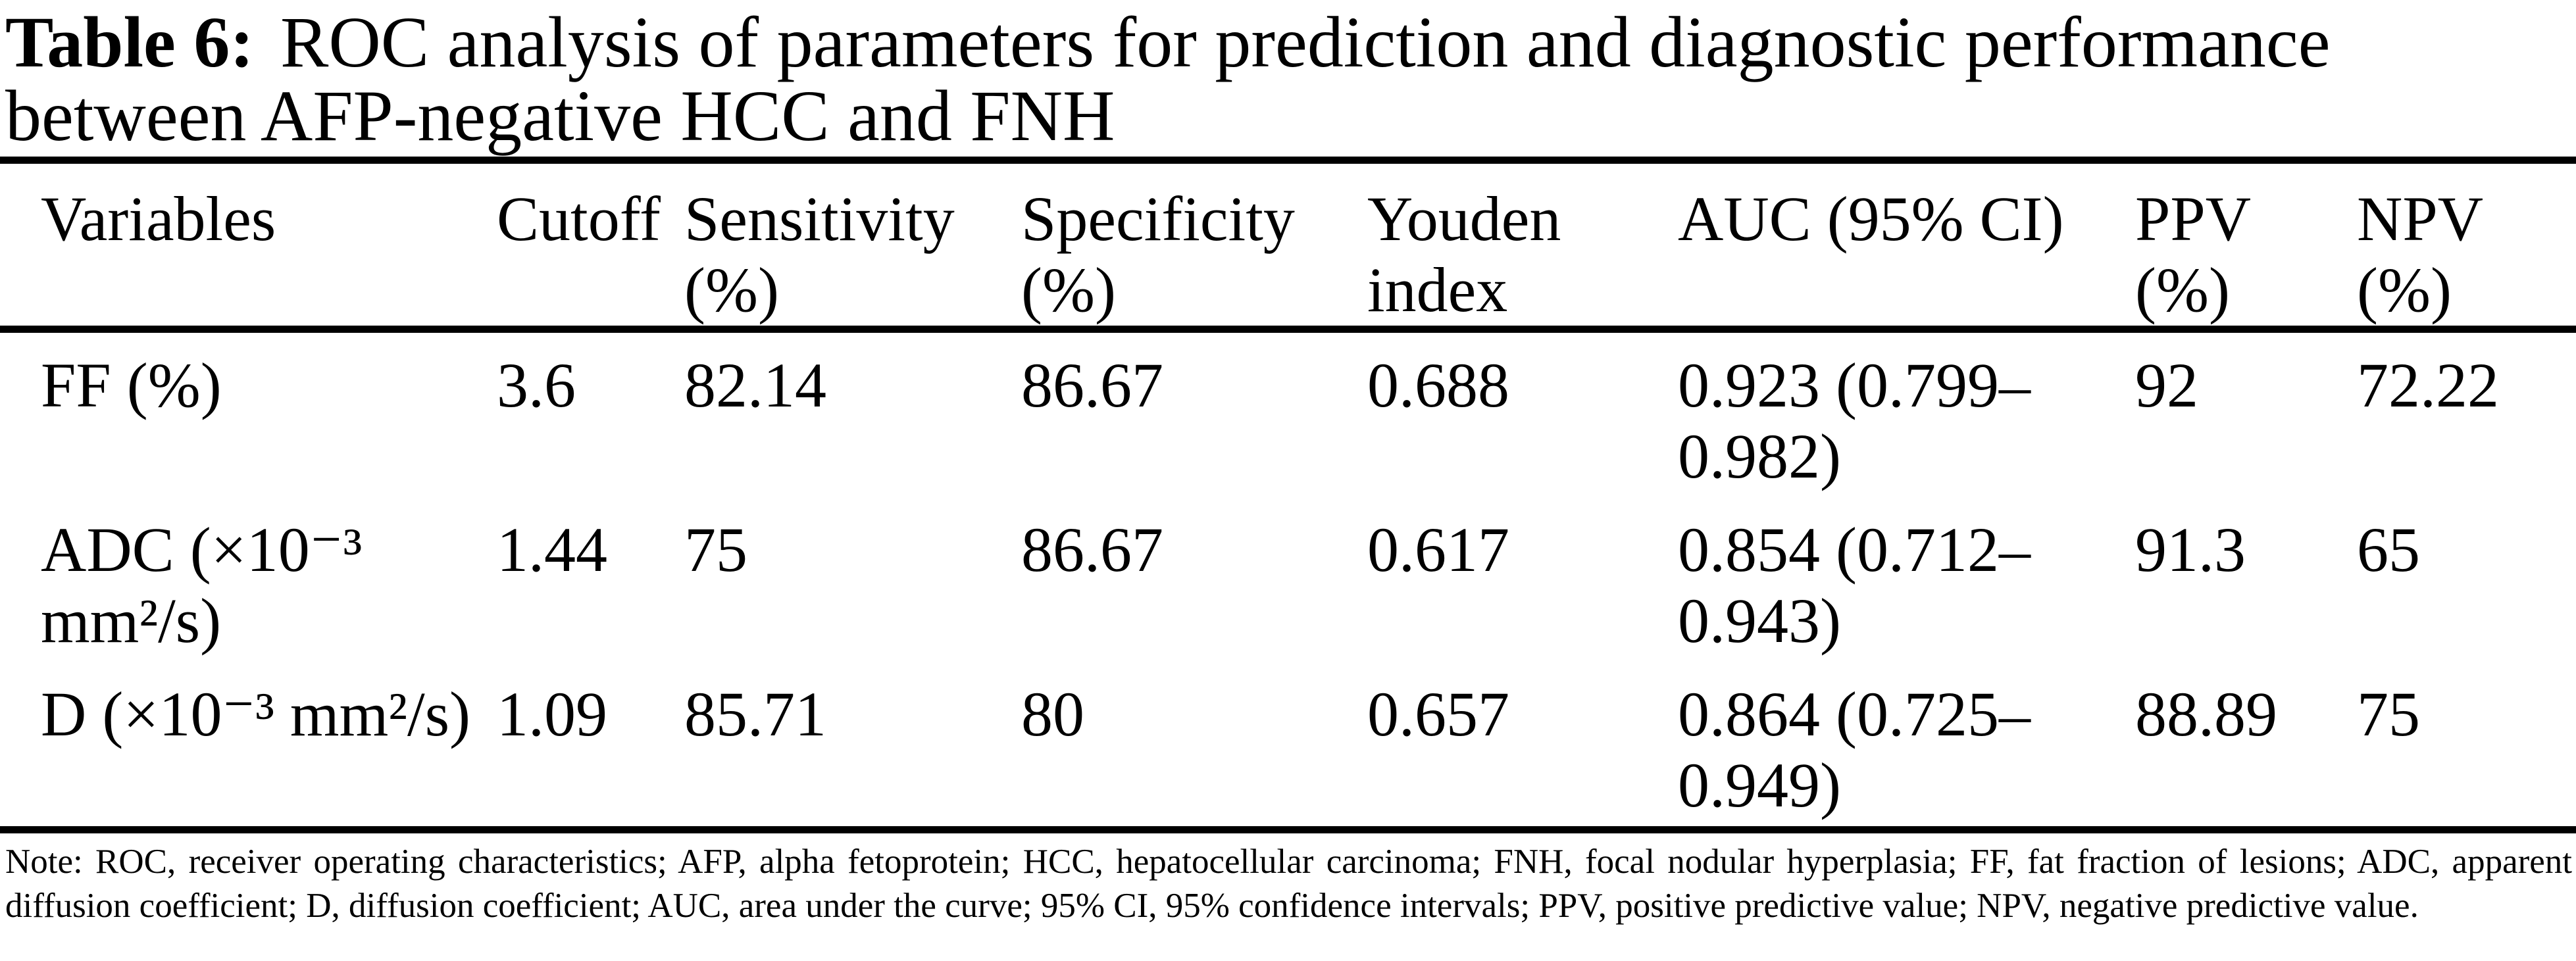 The image size is (2576, 961). What do you see at coordinates (2388, 714) in the screenshot?
I see `cell-npv: 75` at bounding box center [2388, 714].